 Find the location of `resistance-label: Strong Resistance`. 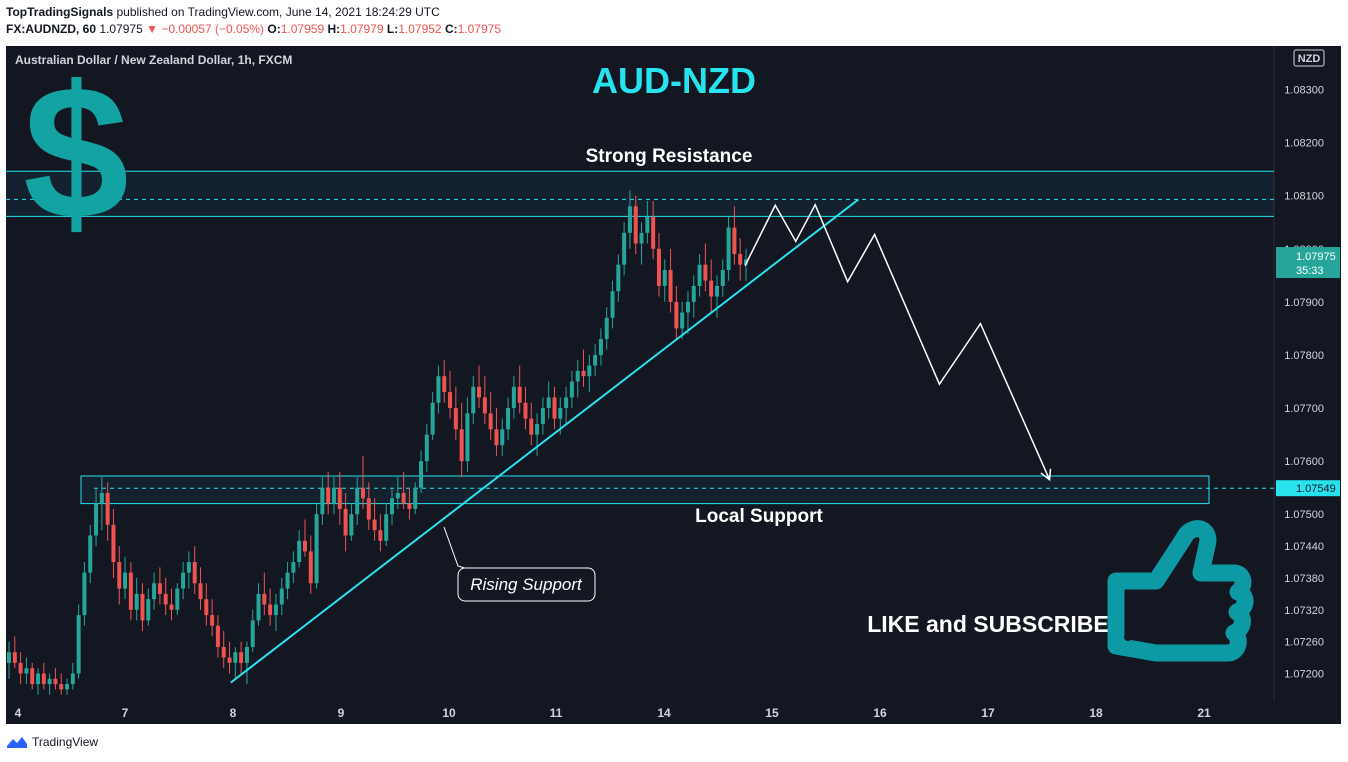

resistance-label: Strong Resistance is located at coordinates (669, 156).